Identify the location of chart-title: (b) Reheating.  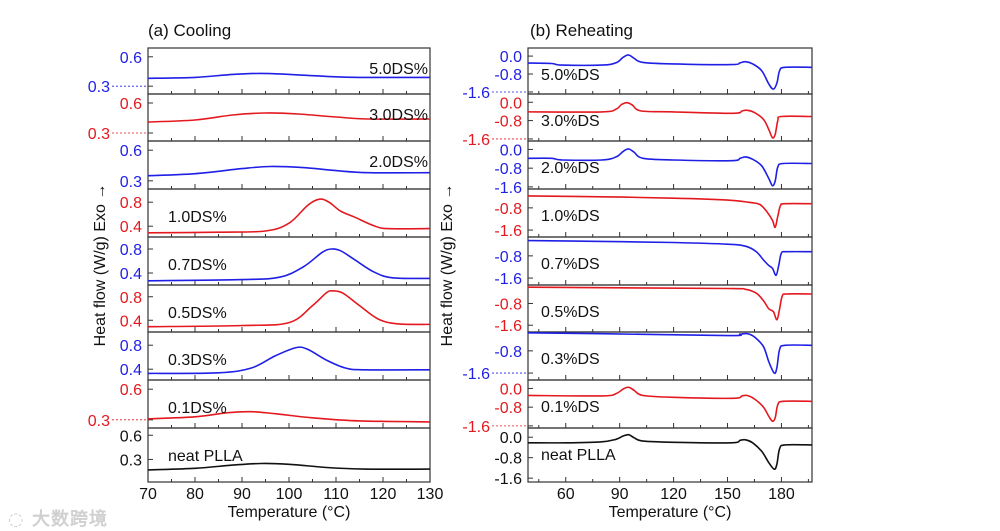
(581, 30).